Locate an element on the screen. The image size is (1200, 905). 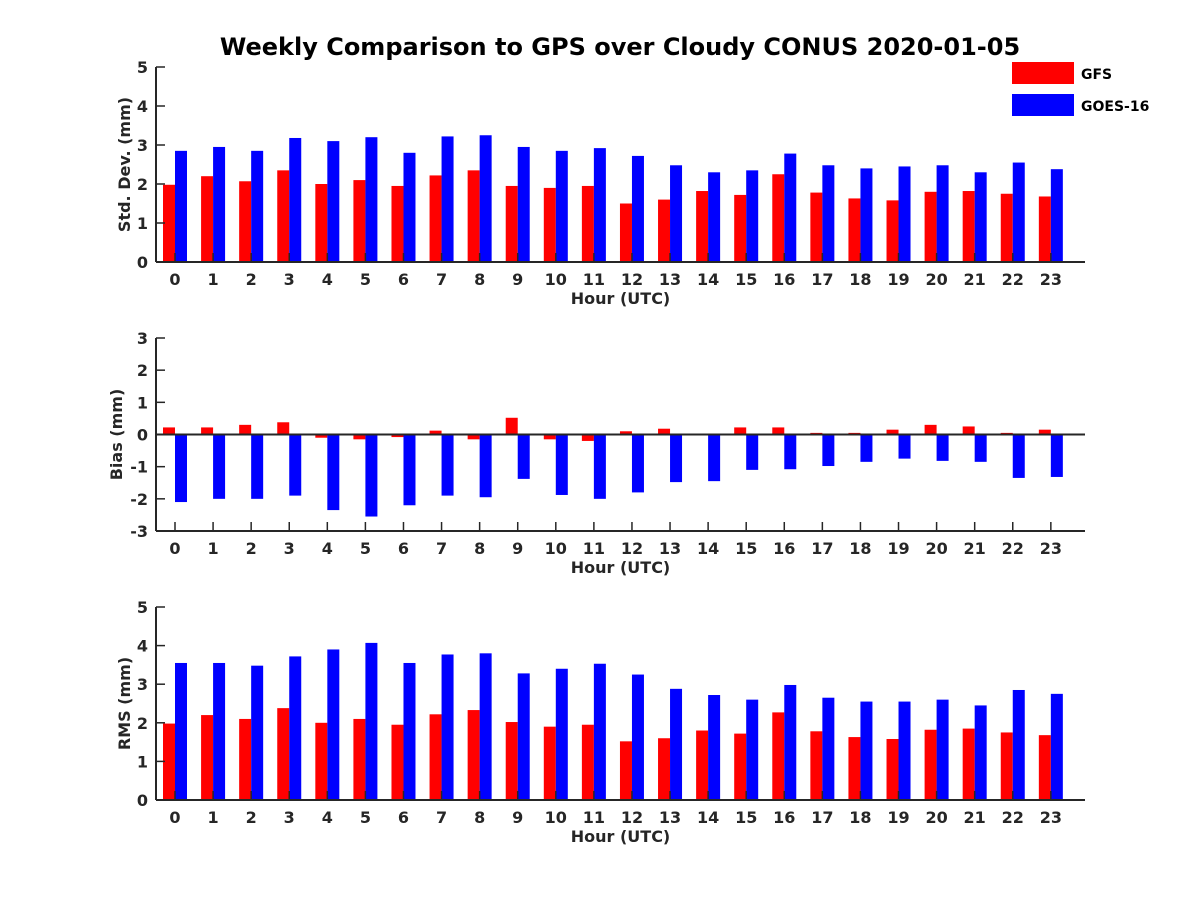
legend-label: GOES-16 is located at coordinates (1115, 107).